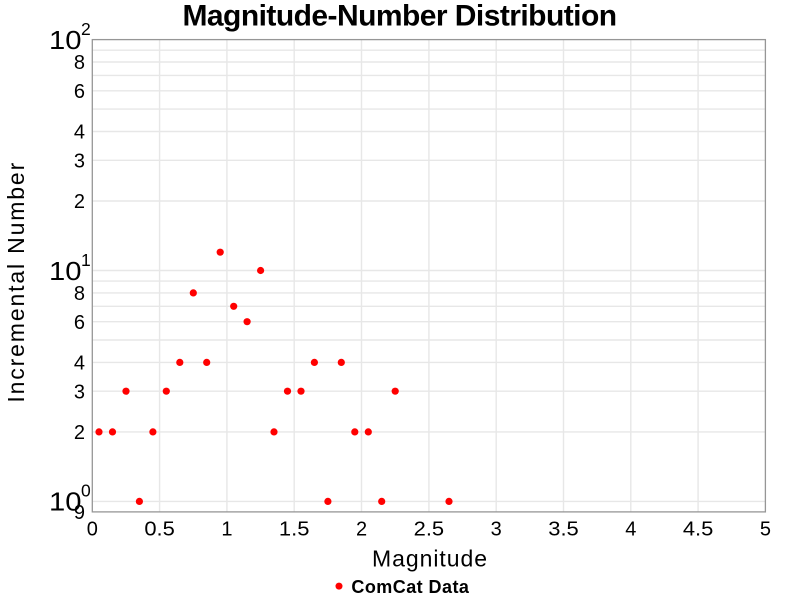 Image resolution: width=800 pixels, height=600 pixels. Describe the element at coordinates (399, 16) in the screenshot. I see `svg-text: Magnitude-Number Distribution` at that location.